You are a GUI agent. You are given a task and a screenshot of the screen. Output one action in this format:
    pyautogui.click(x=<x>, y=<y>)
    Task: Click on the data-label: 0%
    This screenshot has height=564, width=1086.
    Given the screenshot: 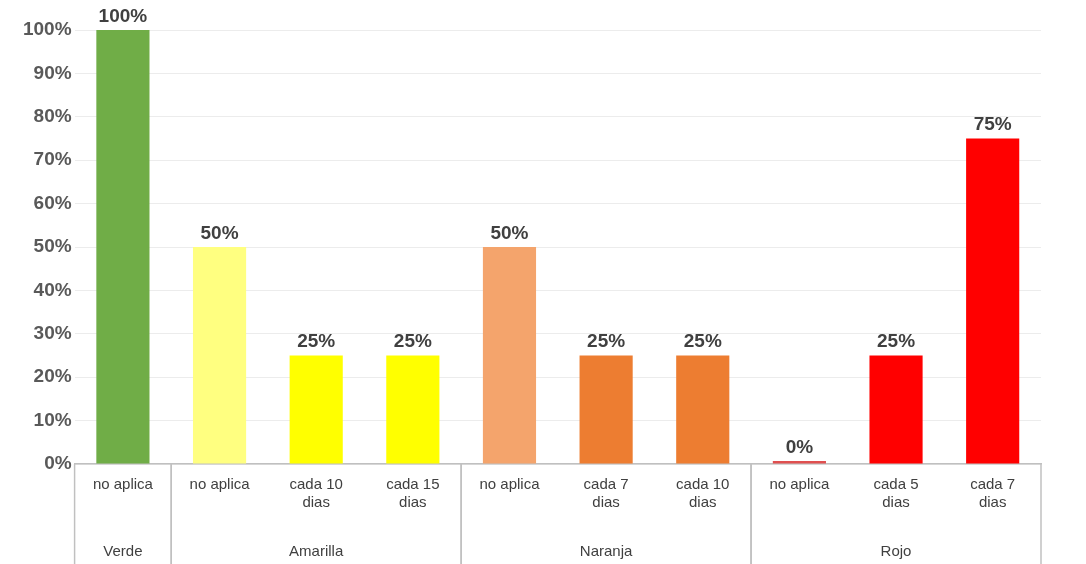 What is the action you would take?
    pyautogui.click(x=799, y=446)
    